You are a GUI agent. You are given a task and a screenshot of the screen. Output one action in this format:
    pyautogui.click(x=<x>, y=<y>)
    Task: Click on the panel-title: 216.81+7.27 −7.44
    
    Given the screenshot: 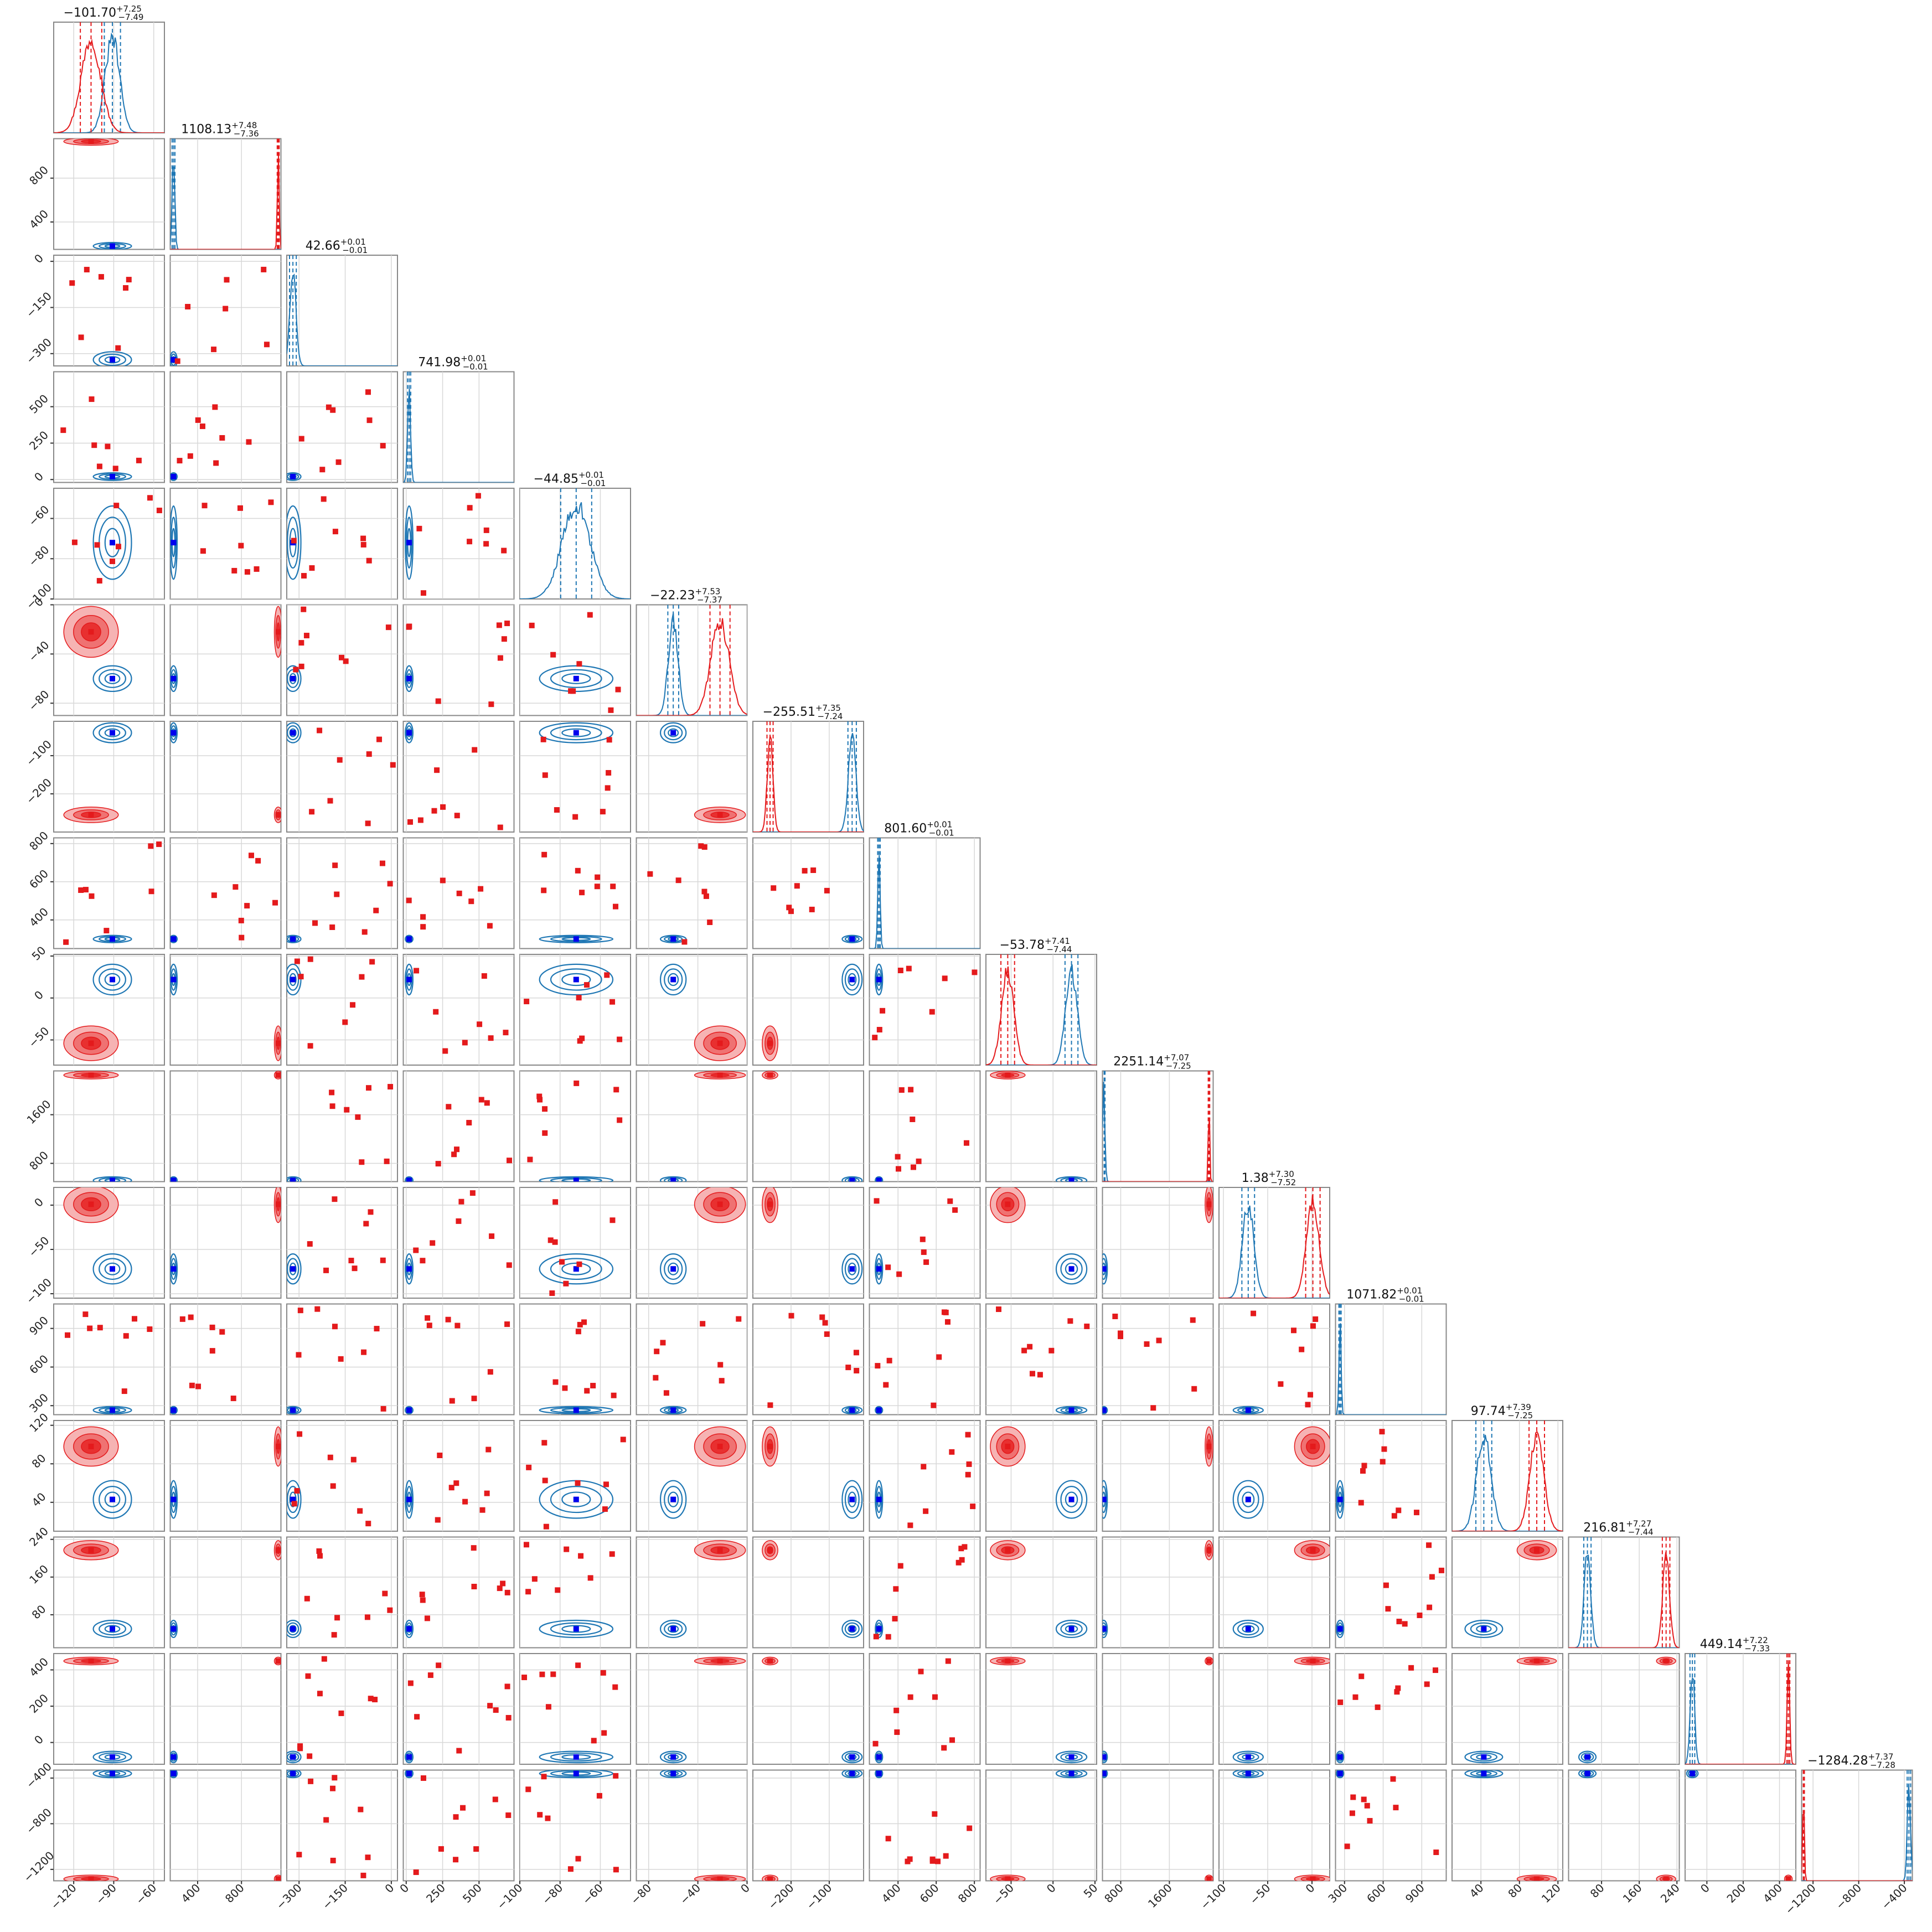 What is the action you would take?
    pyautogui.click(x=1618, y=1528)
    